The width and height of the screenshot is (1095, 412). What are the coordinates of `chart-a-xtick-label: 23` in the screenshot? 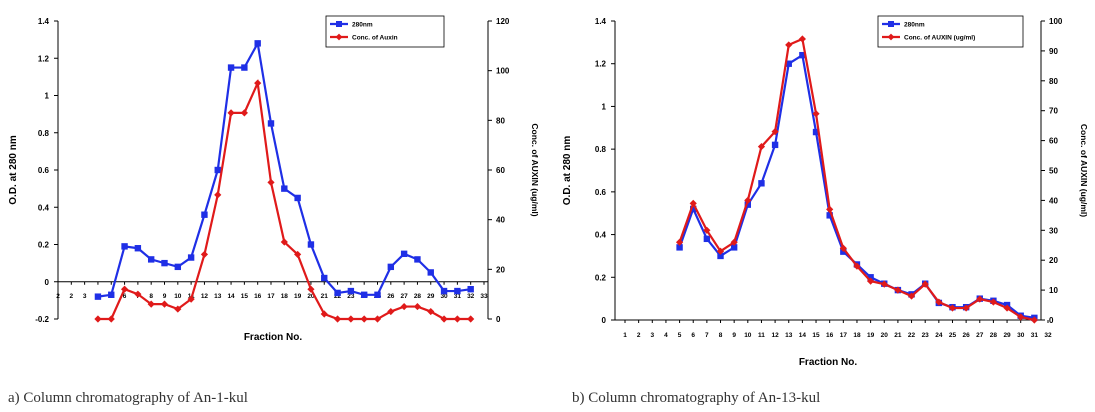 It's located at (351, 296).